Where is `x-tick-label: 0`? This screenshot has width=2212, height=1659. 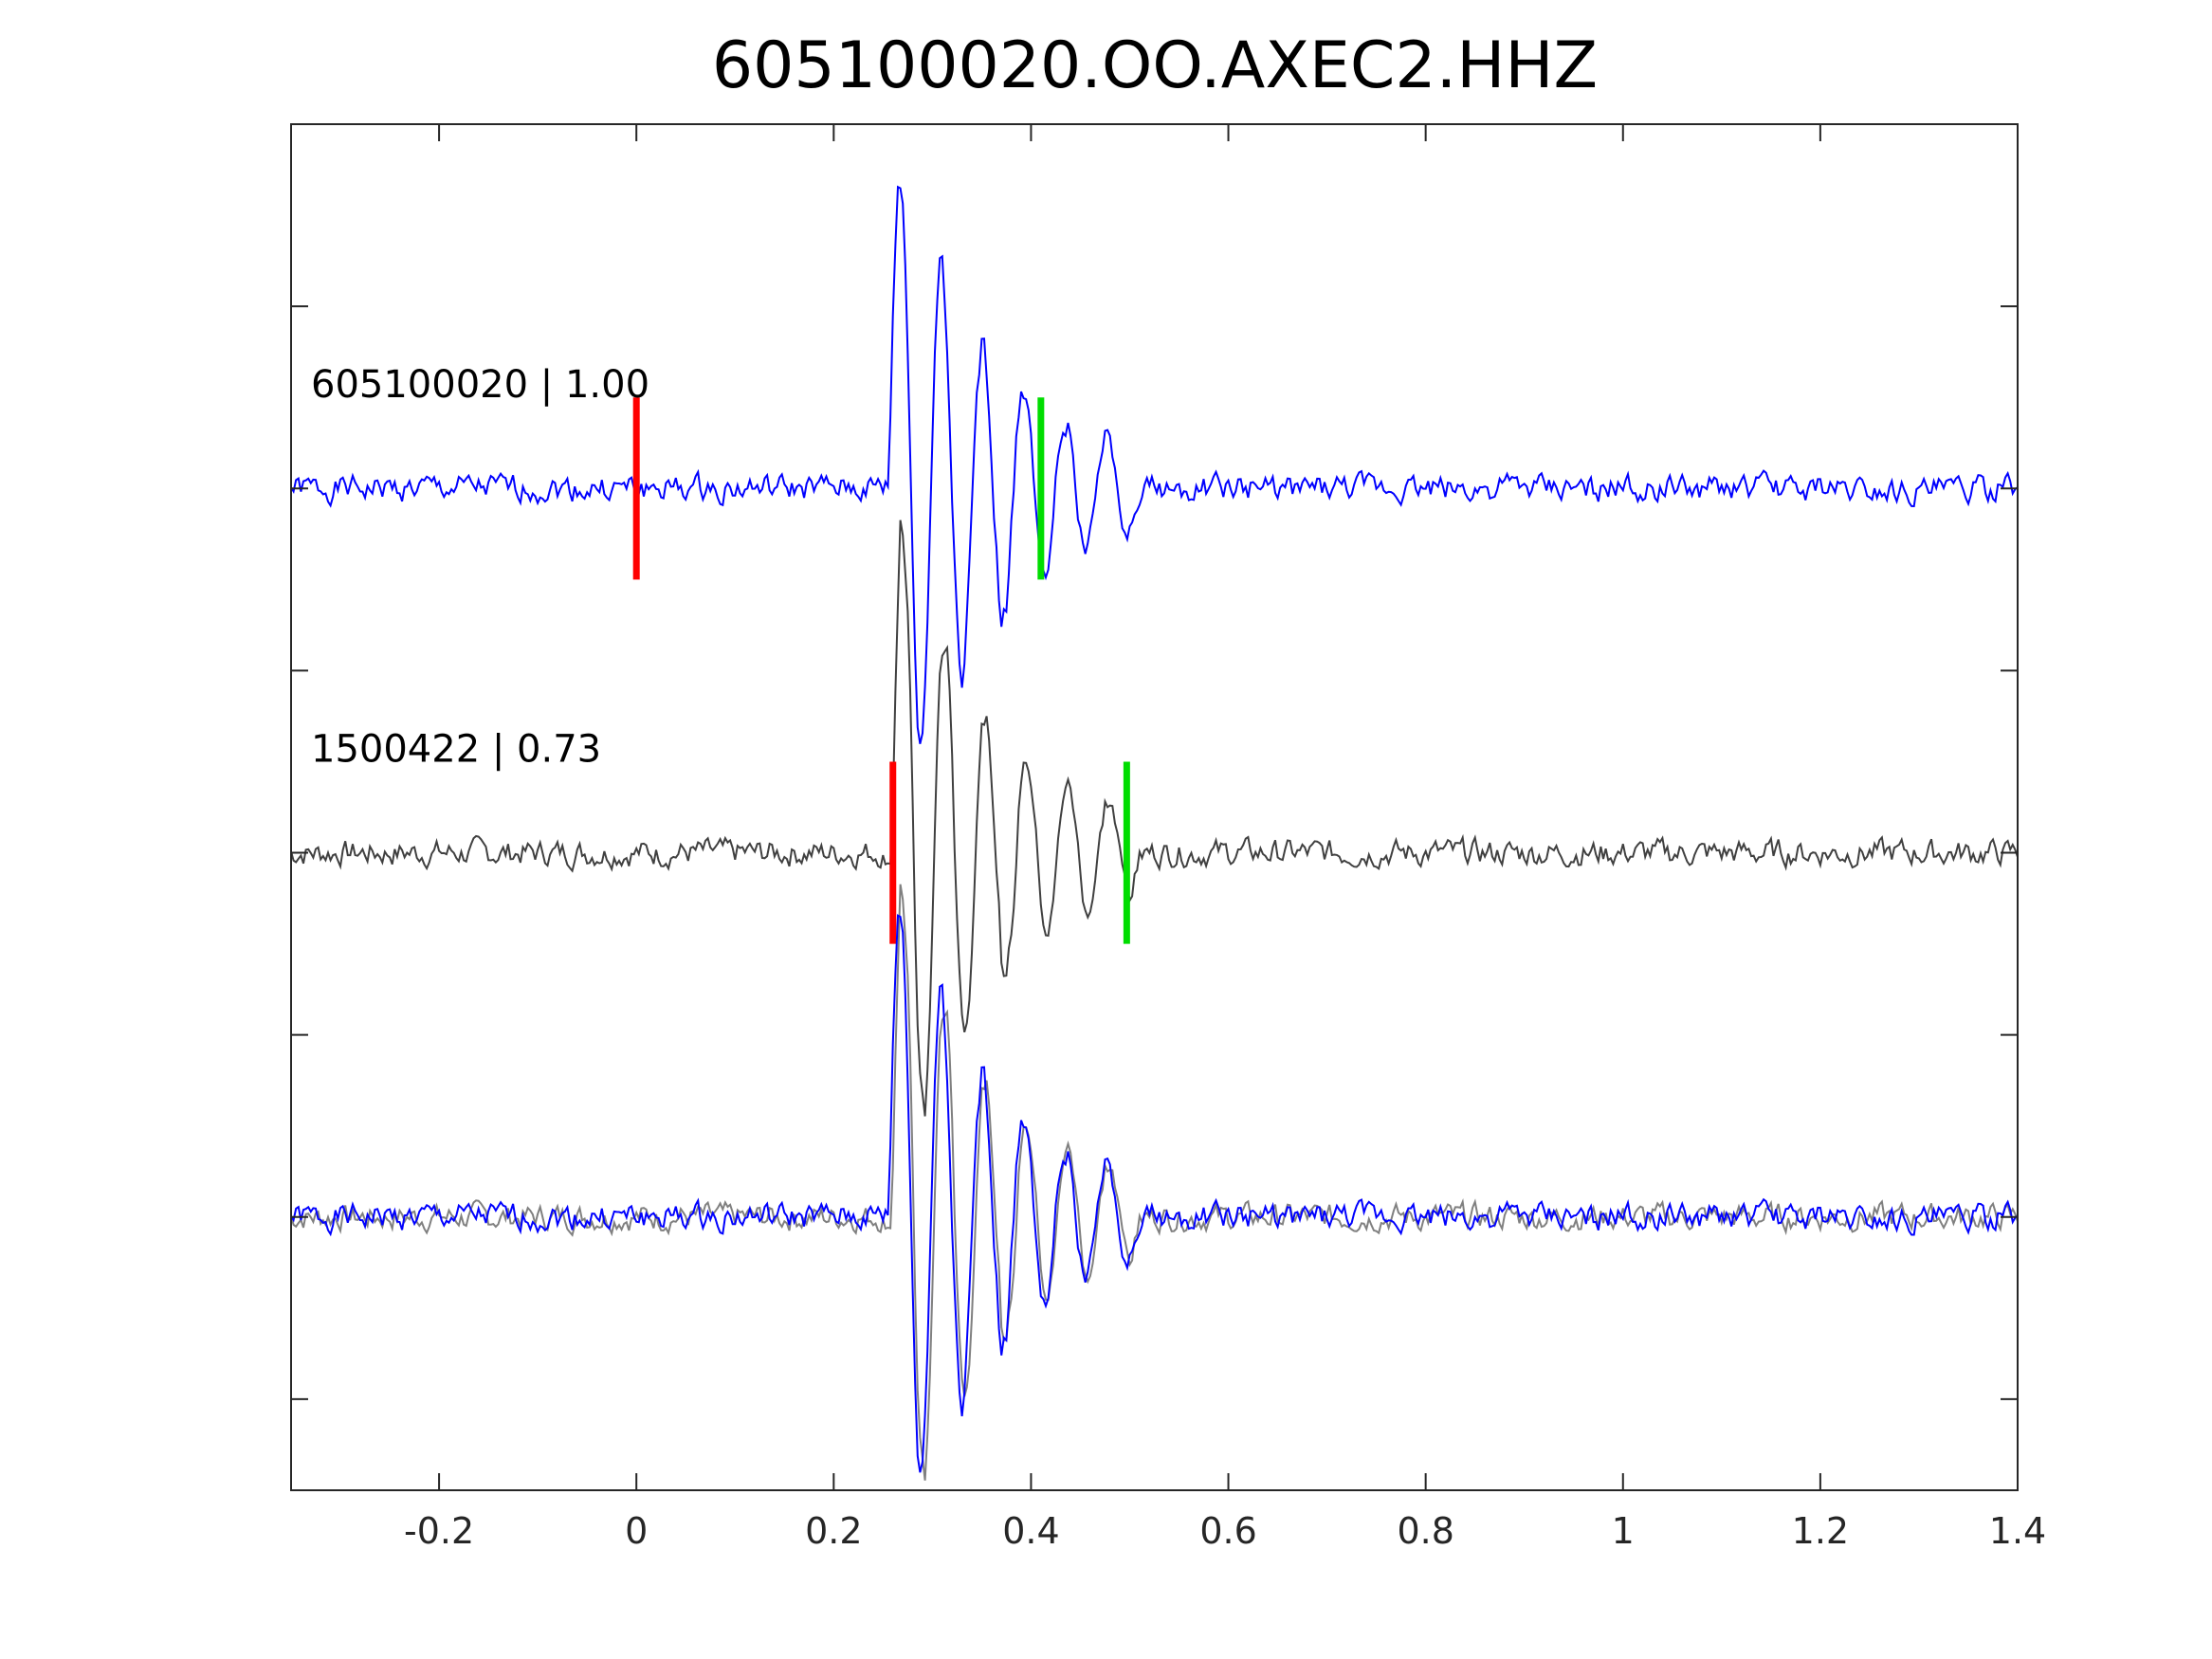 x-tick-label: 0 is located at coordinates (636, 1531).